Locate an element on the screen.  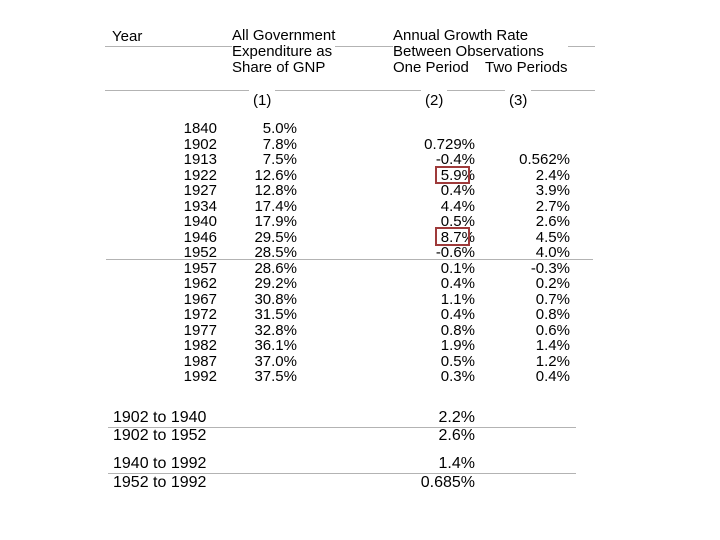
expenditure-cell: 28.5% is located at coordinates (275, 252).